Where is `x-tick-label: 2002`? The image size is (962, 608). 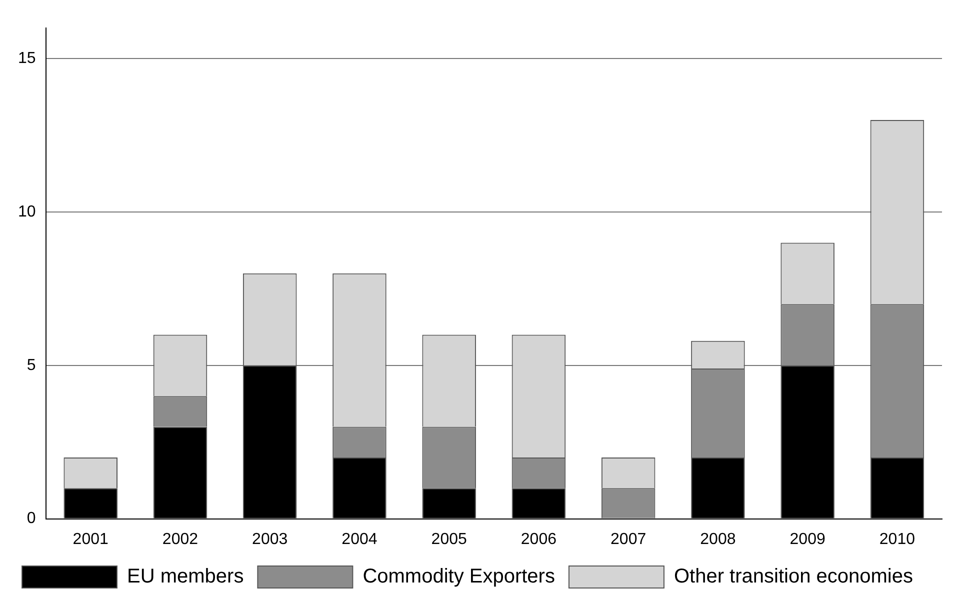
x-tick-label: 2002 is located at coordinates (180, 539).